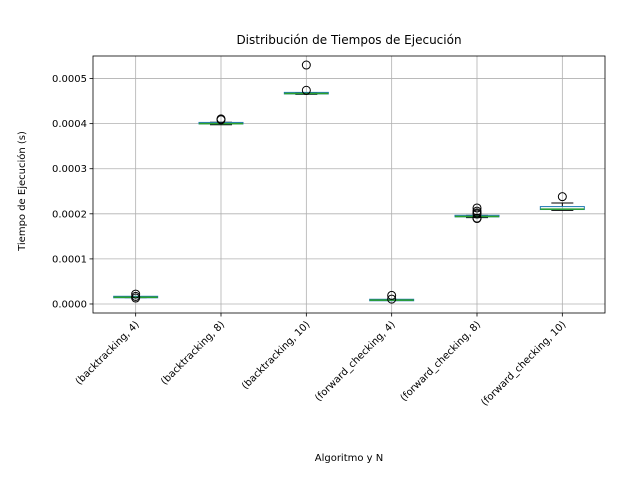  What do you see at coordinates (348, 40) in the screenshot?
I see `chart-title: Distribución de Tiempos de Ejecución` at bounding box center [348, 40].